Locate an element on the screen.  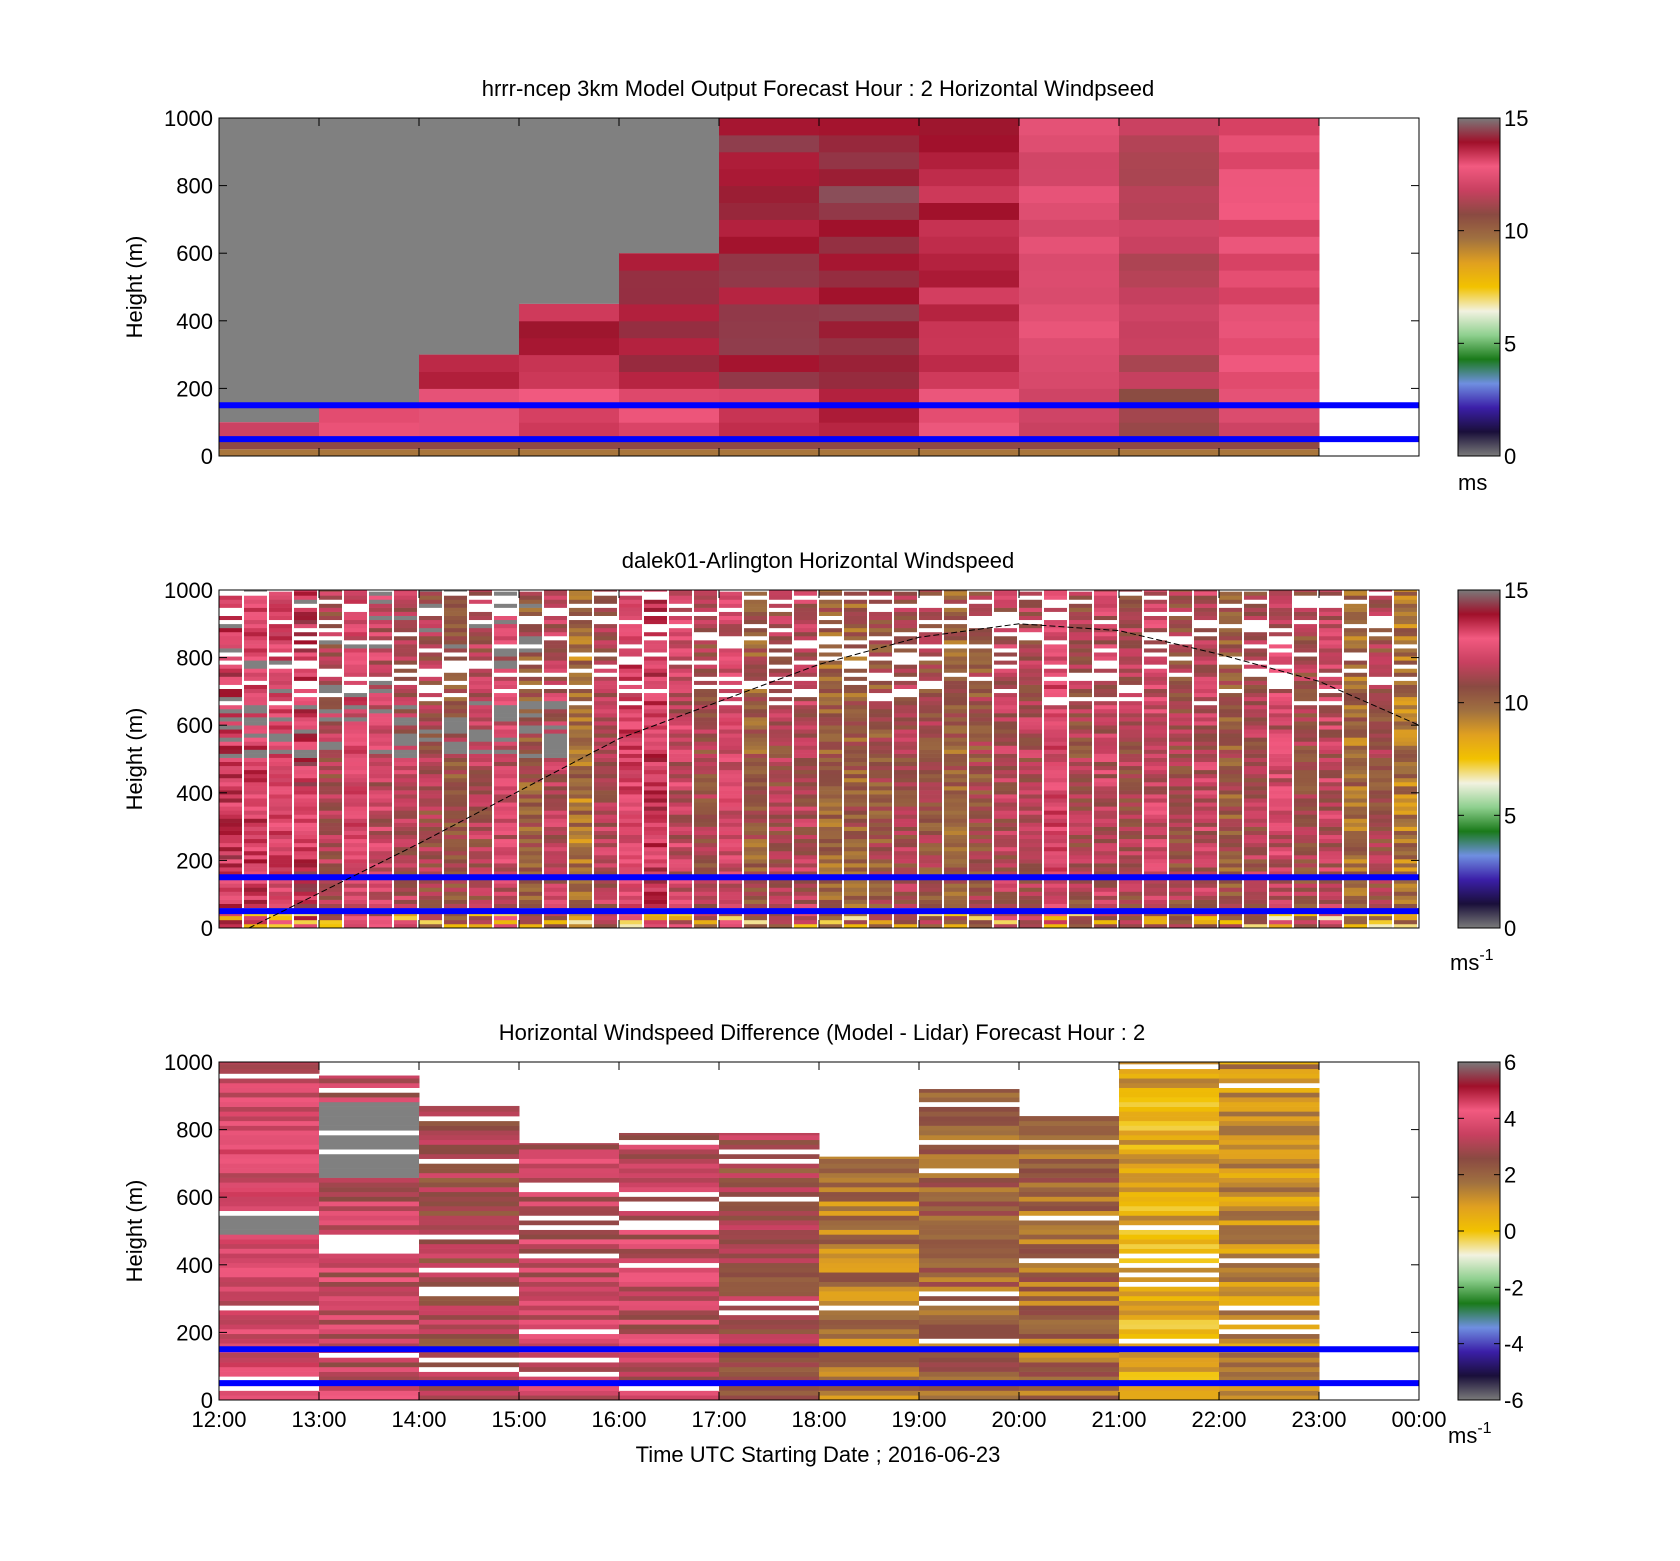
y-tick-label: 0 is located at coordinates (207, 928).